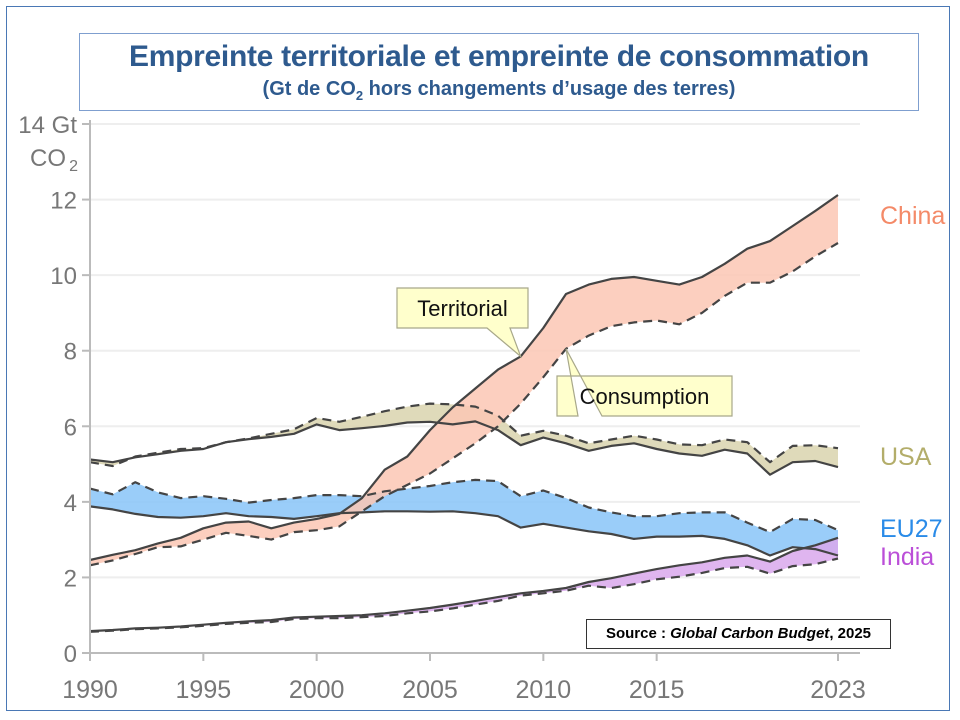  I want to click on y-tick-label: 6, so click(70, 427).